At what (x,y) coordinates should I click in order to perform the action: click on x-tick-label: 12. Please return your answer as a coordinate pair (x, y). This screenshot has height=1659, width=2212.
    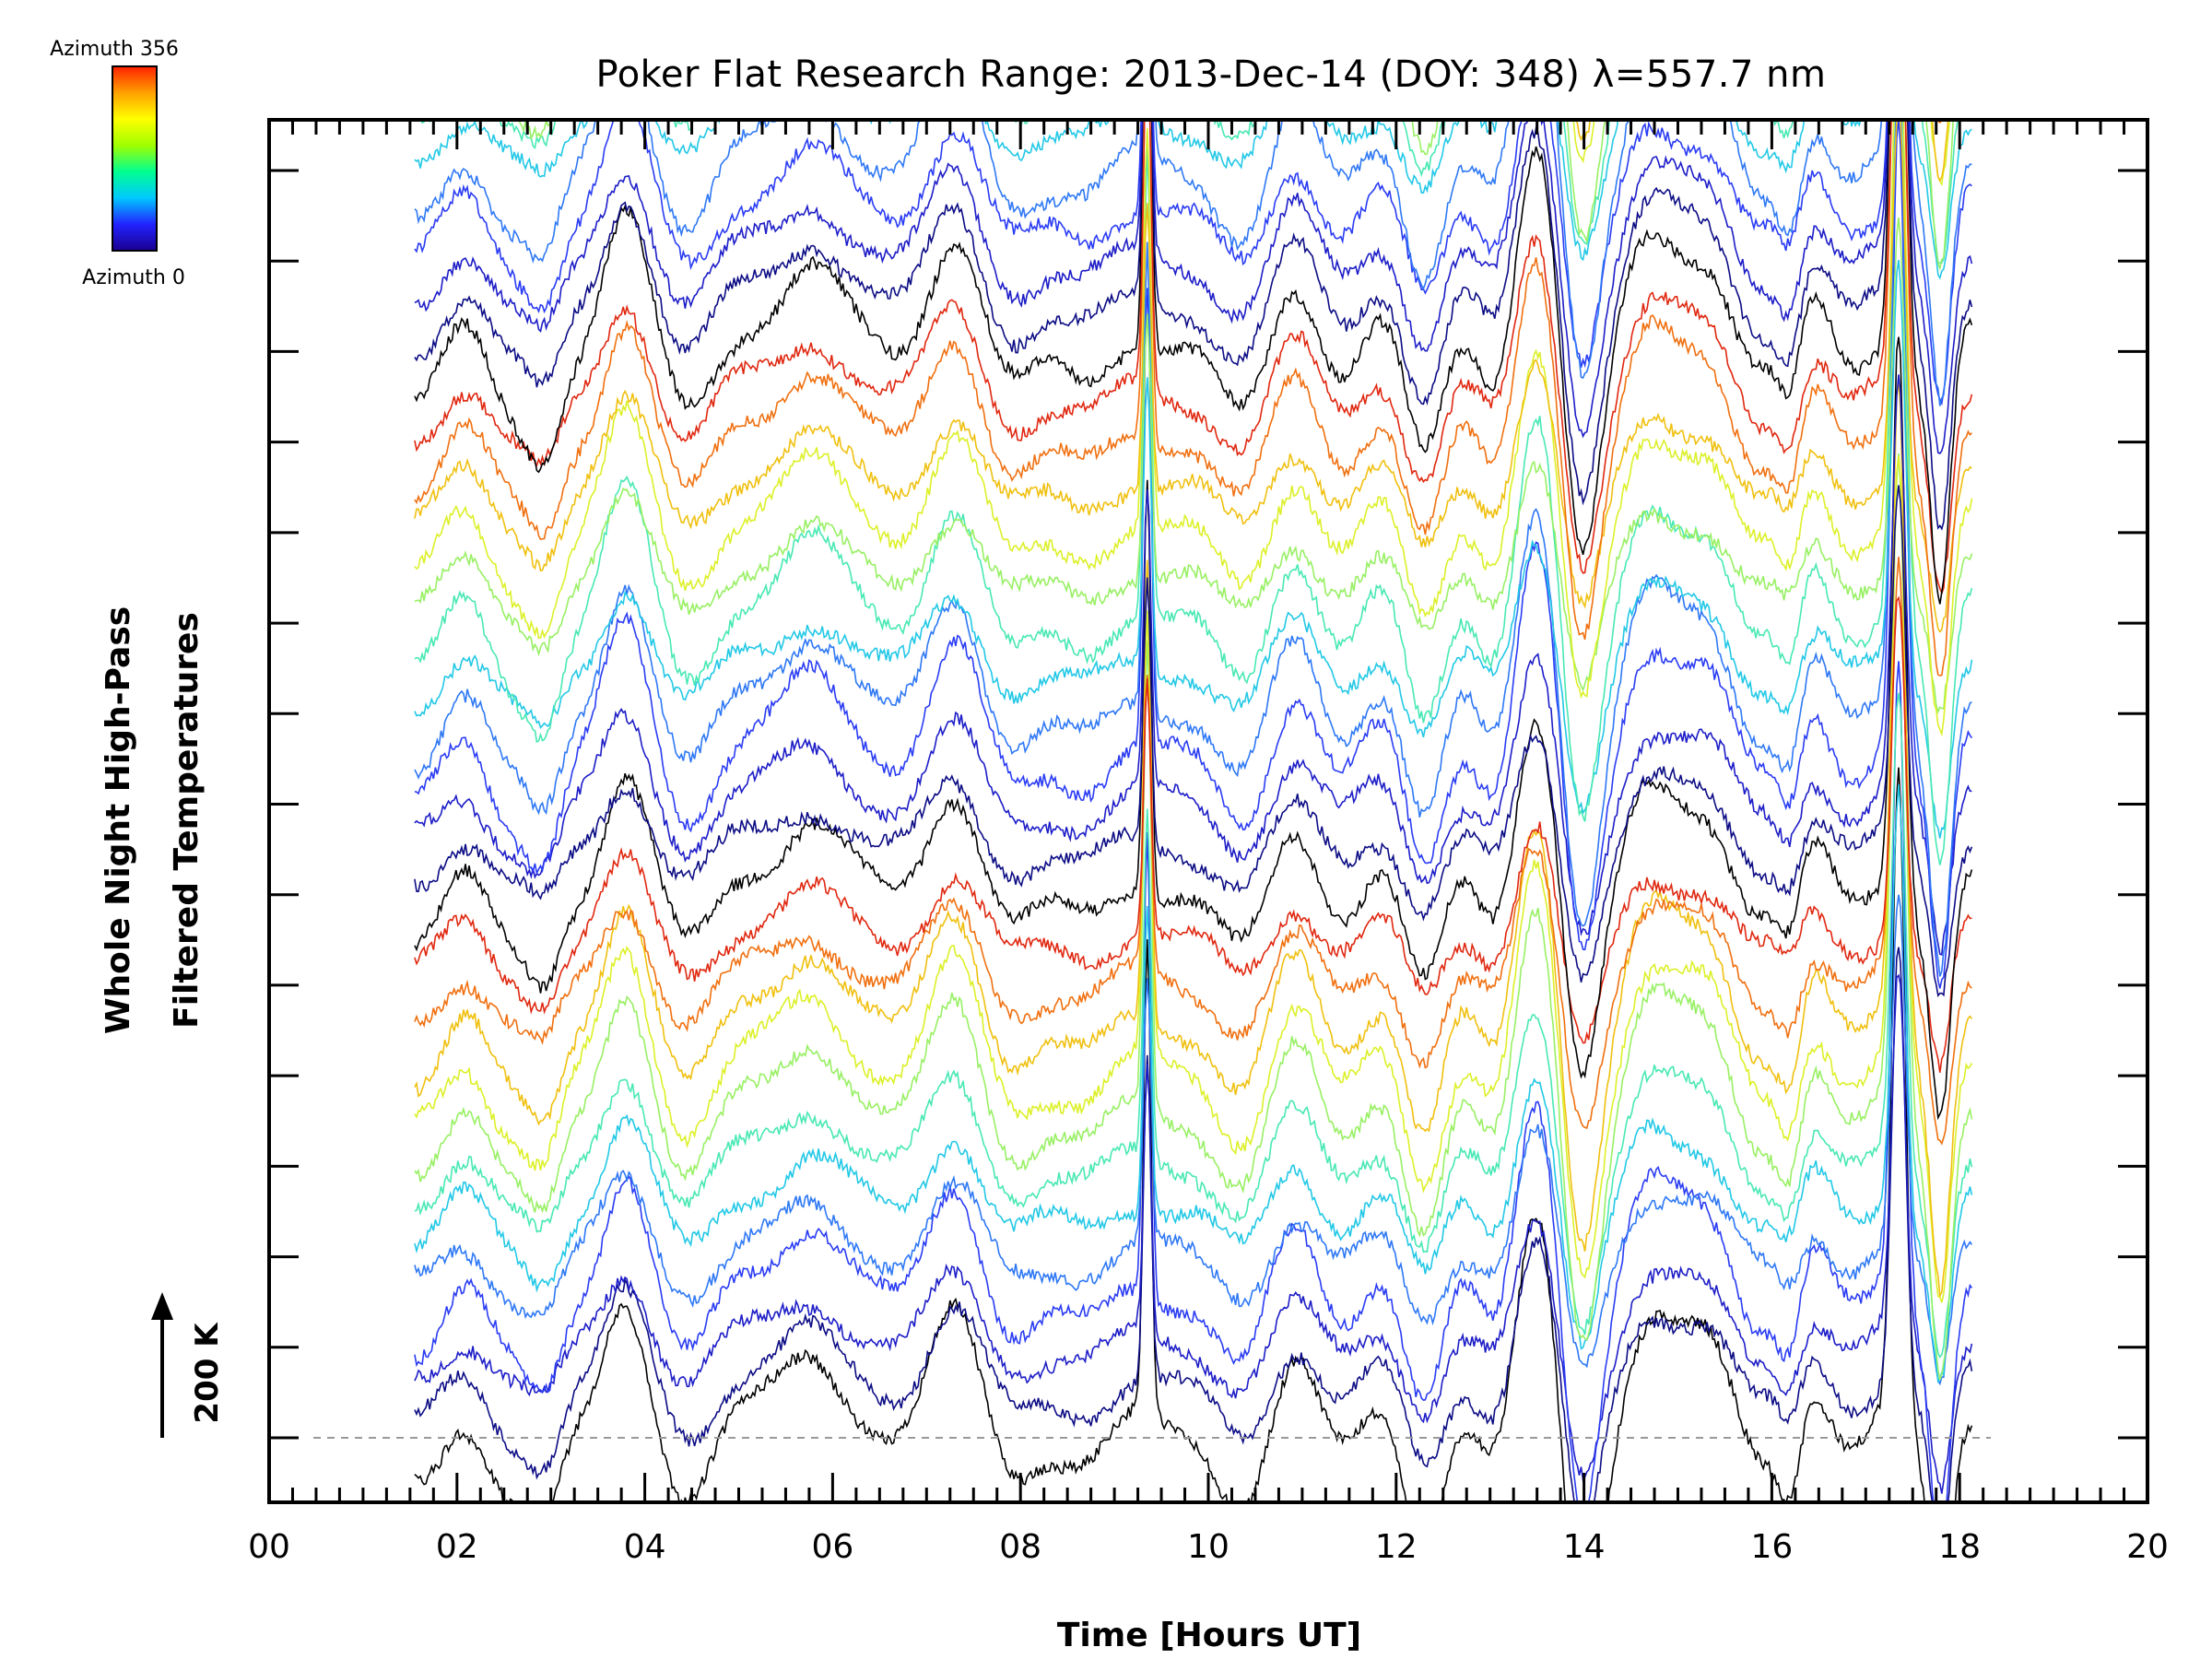
    Looking at the image, I should click on (1396, 1547).